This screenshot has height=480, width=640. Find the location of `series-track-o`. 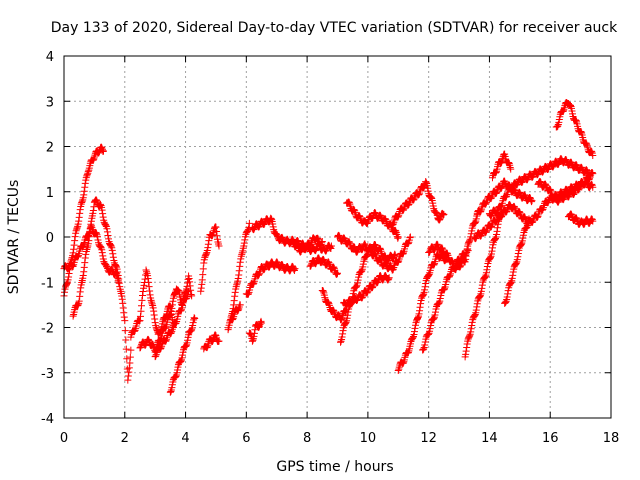

series-track-o is located at coordinates (311, 245).